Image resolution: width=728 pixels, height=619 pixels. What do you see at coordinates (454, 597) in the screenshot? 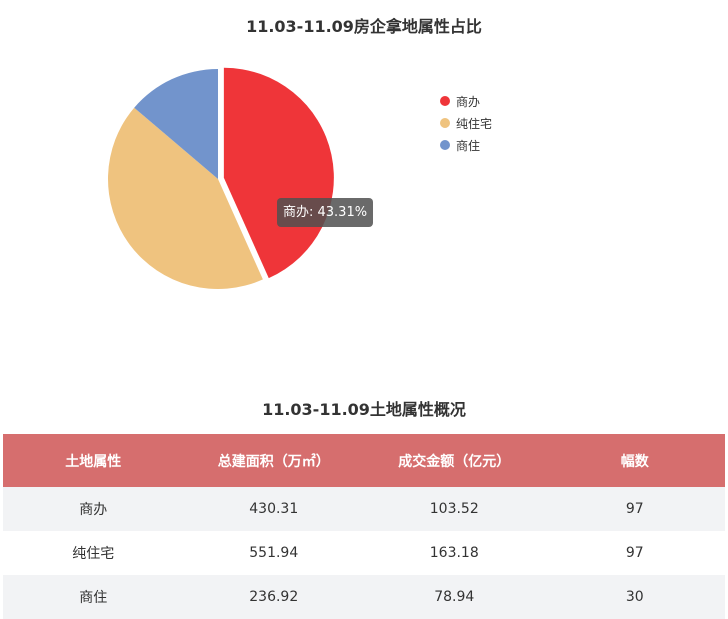
I see `cell-transaction-amount: 78.94` at bounding box center [454, 597].